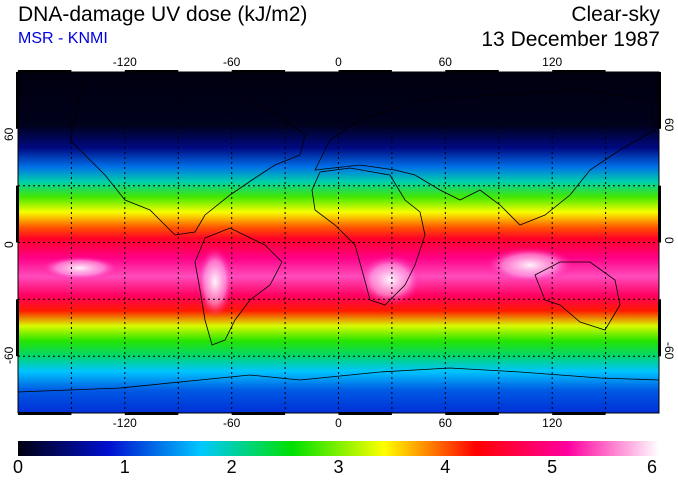 The height and width of the screenshot is (480, 678). Describe the element at coordinates (652, 467) in the screenshot. I see `colorbar-label: 6` at that location.